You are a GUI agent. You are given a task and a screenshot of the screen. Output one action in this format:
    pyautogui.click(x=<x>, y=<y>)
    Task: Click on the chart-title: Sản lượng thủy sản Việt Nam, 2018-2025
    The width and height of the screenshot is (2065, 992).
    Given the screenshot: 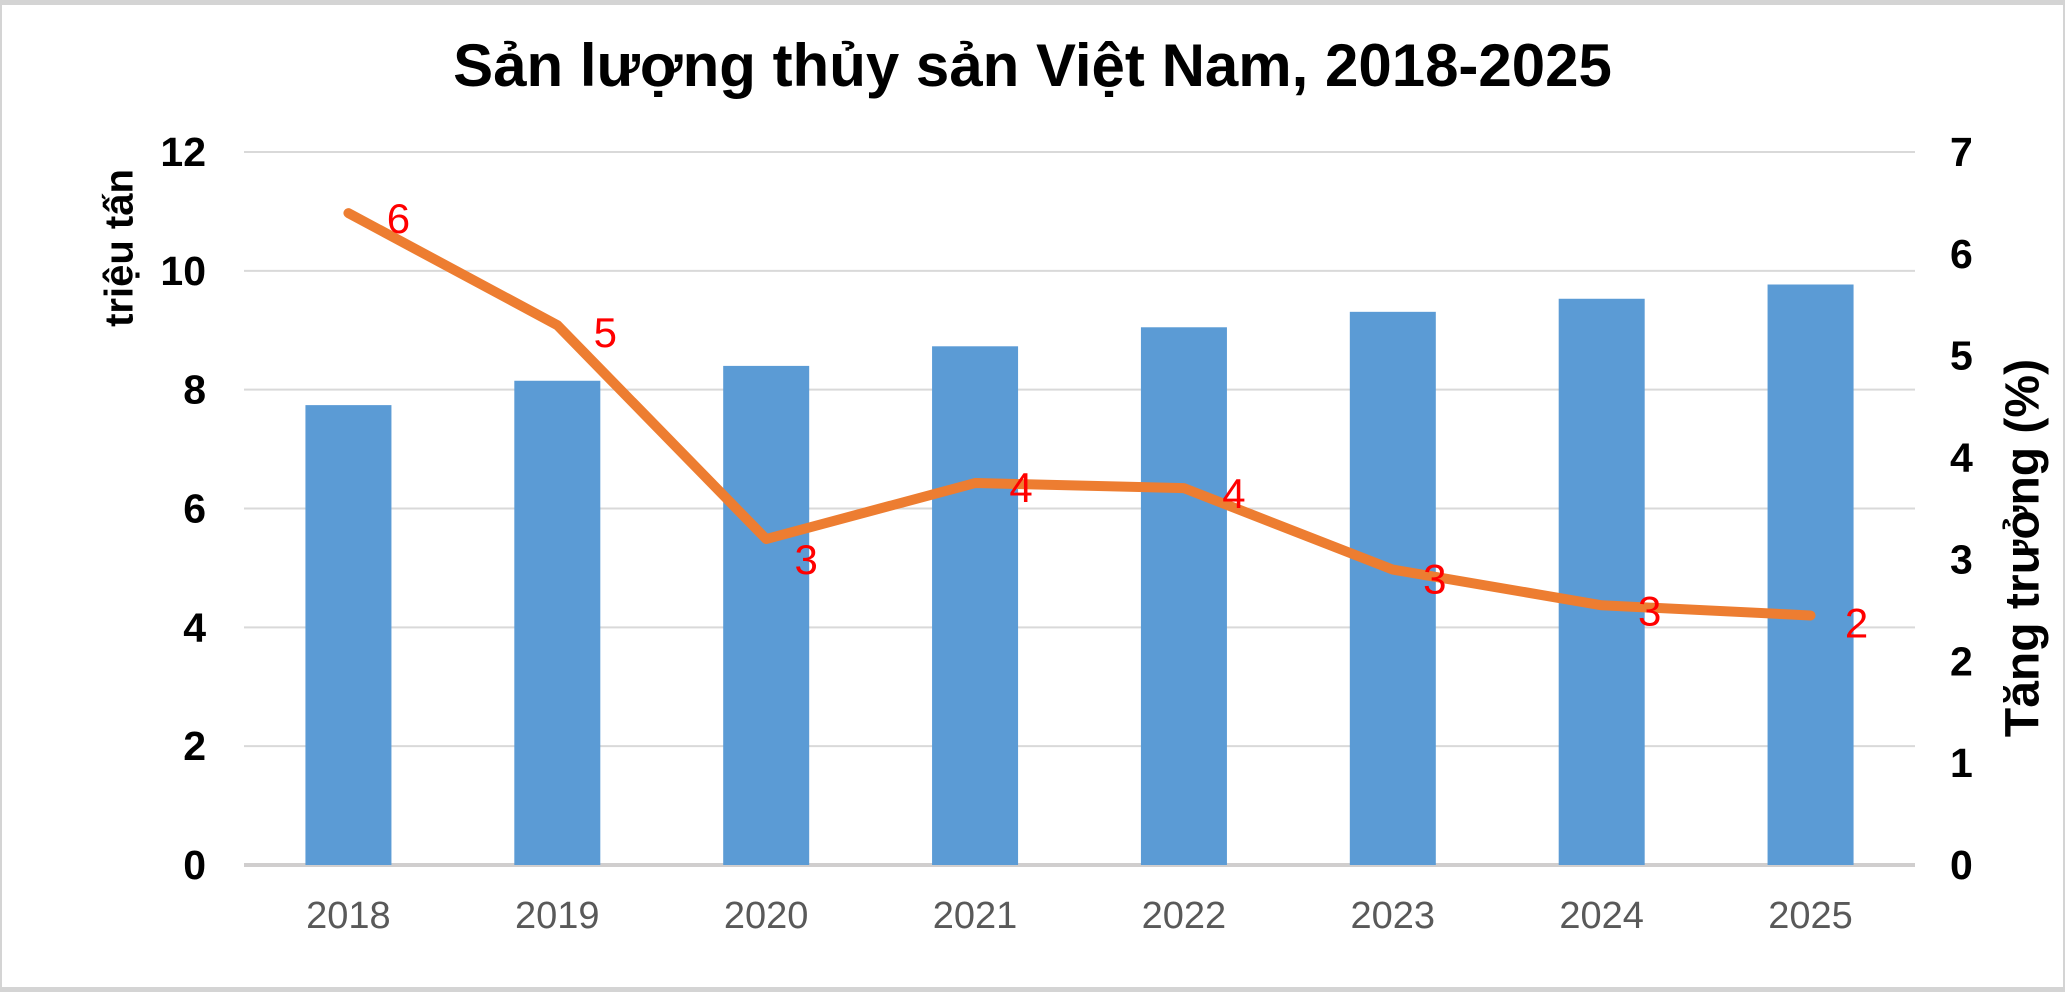 What is the action you would take?
    pyautogui.click(x=1032, y=65)
    